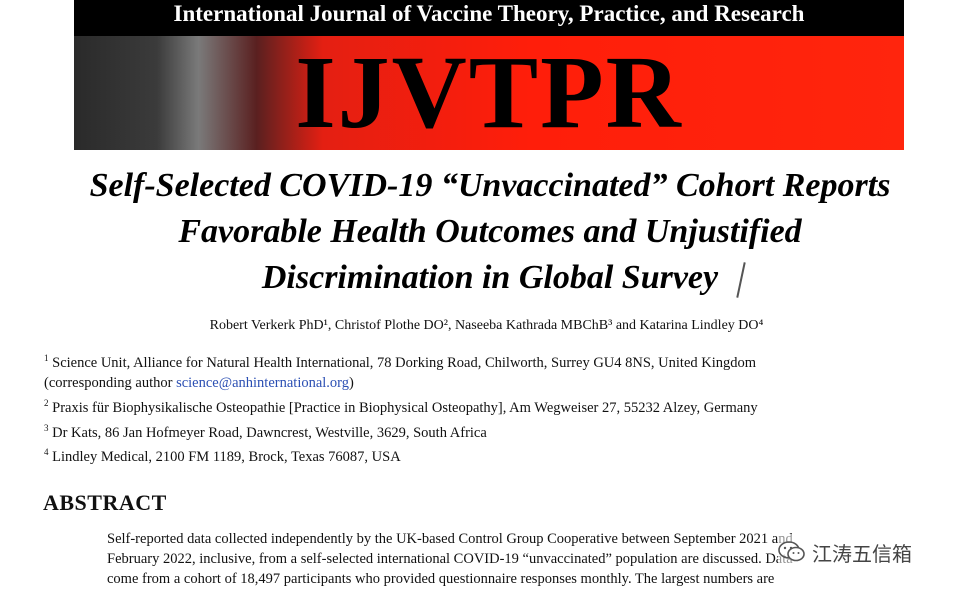  I want to click on watermark-text: 江涛五信箱, so click(862, 553).